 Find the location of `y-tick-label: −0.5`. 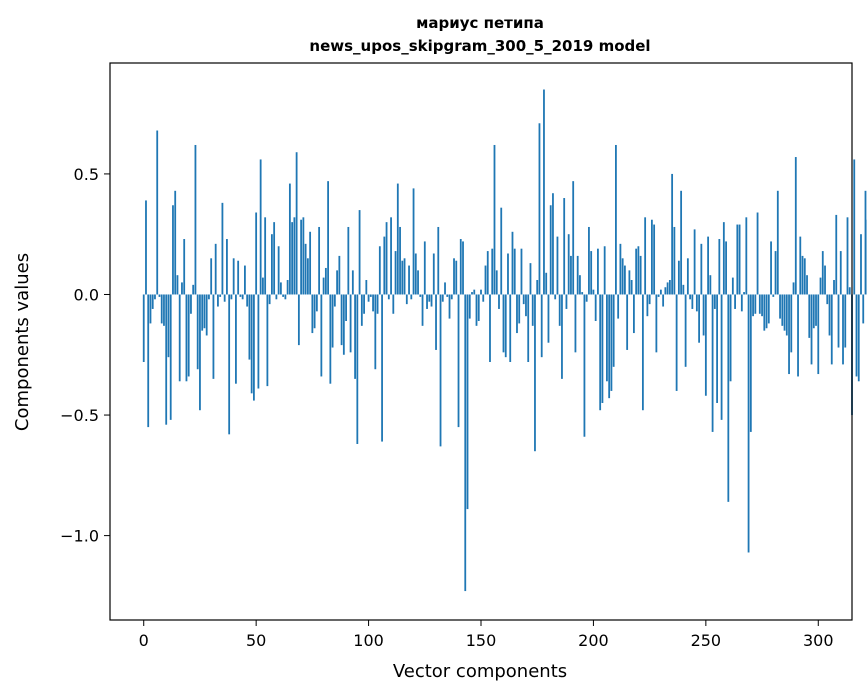

y-tick-label: −0.5 is located at coordinates (79, 415).